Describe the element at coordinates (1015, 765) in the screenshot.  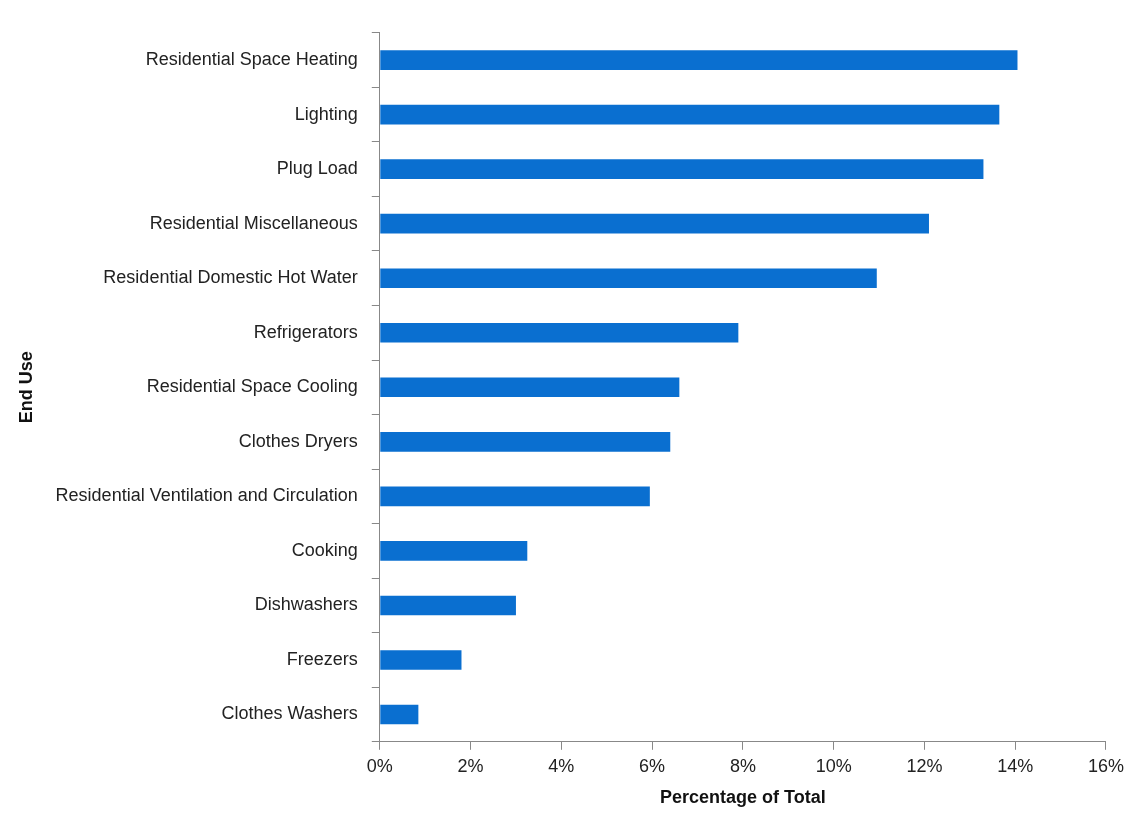
I see `x-tick-label: 14%` at that location.